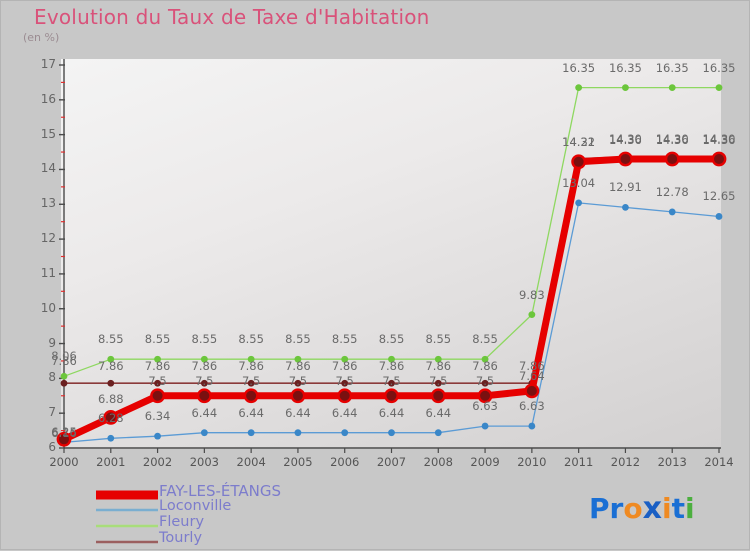 This screenshot has height=551, width=750. I want to click on chart-legend: FAY-LES-ÉTANGS Loconville Fleury Tourly, so click(246, 515).